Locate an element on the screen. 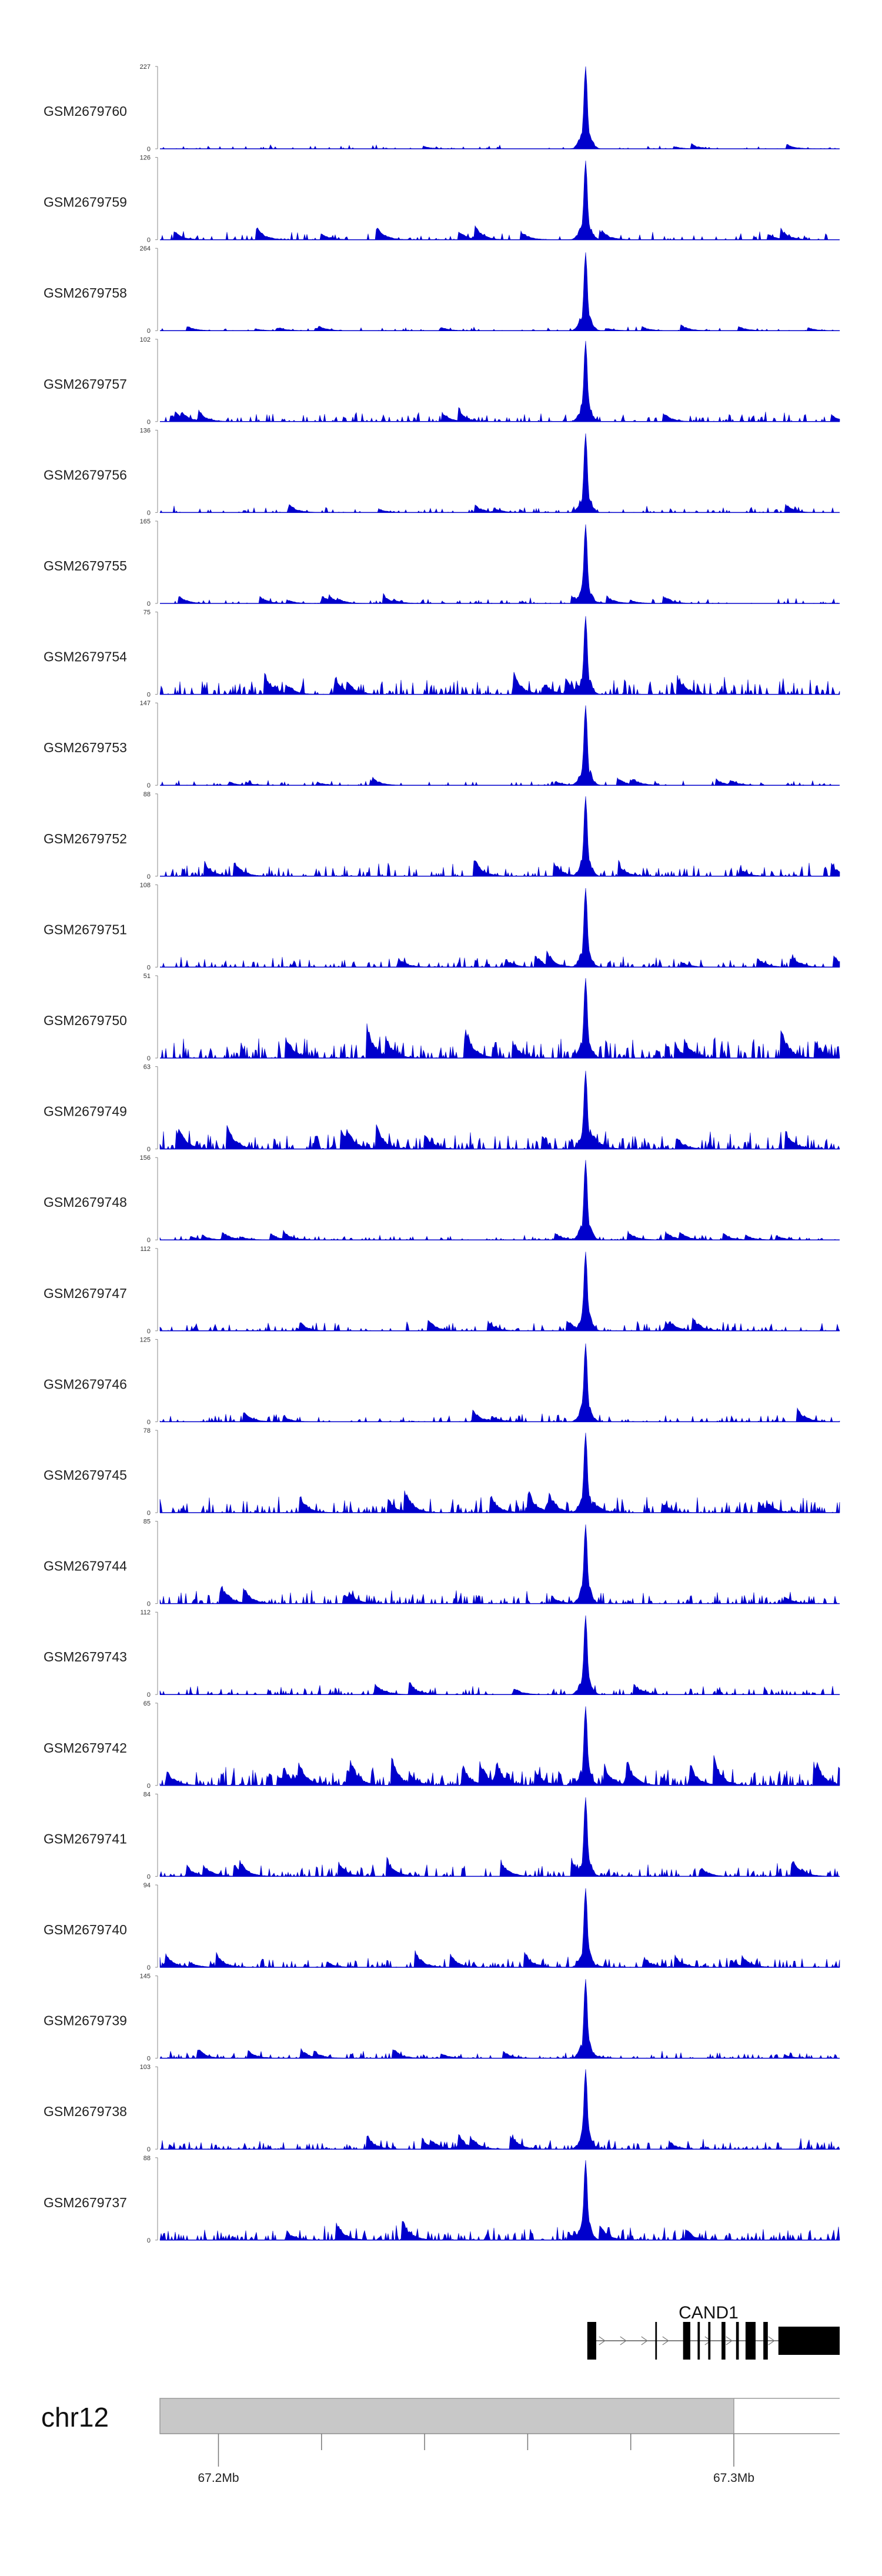 This screenshot has height=2576, width=882. track-label: GSM2679747 is located at coordinates (85, 1293).